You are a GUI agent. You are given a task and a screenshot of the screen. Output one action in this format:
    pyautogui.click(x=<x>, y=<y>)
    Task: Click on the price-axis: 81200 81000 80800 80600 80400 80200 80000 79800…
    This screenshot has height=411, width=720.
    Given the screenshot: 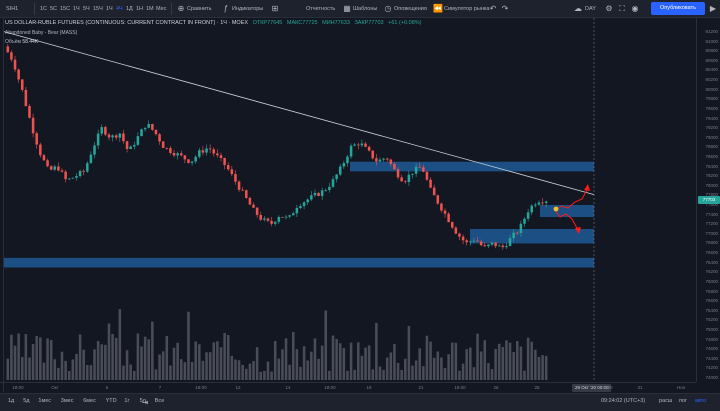 What is the action you would take?
    pyautogui.click(x=708, y=200)
    